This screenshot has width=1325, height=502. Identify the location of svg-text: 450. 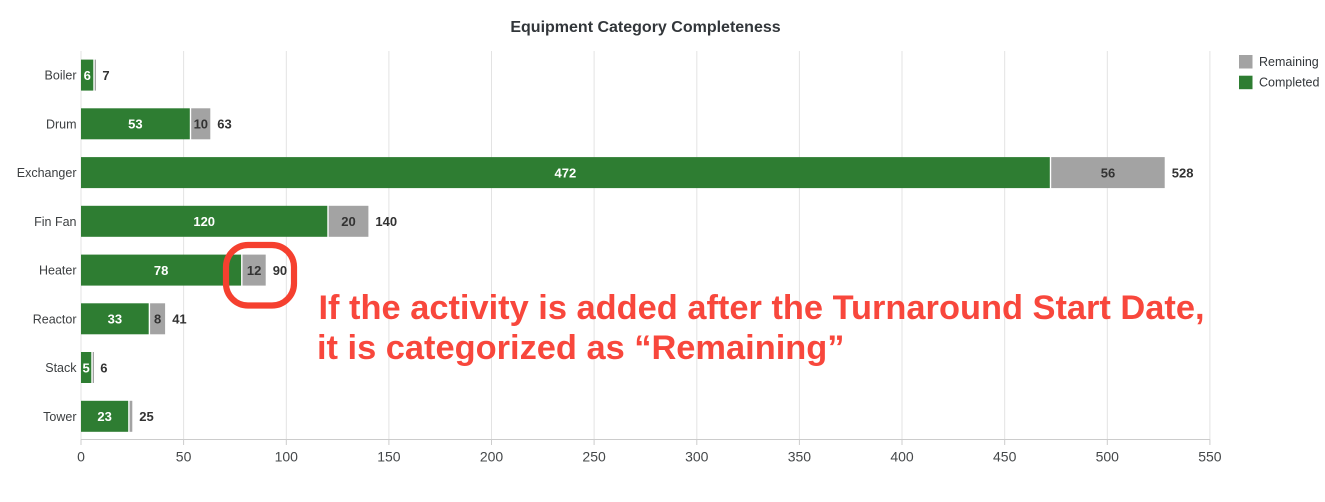
(1005, 457).